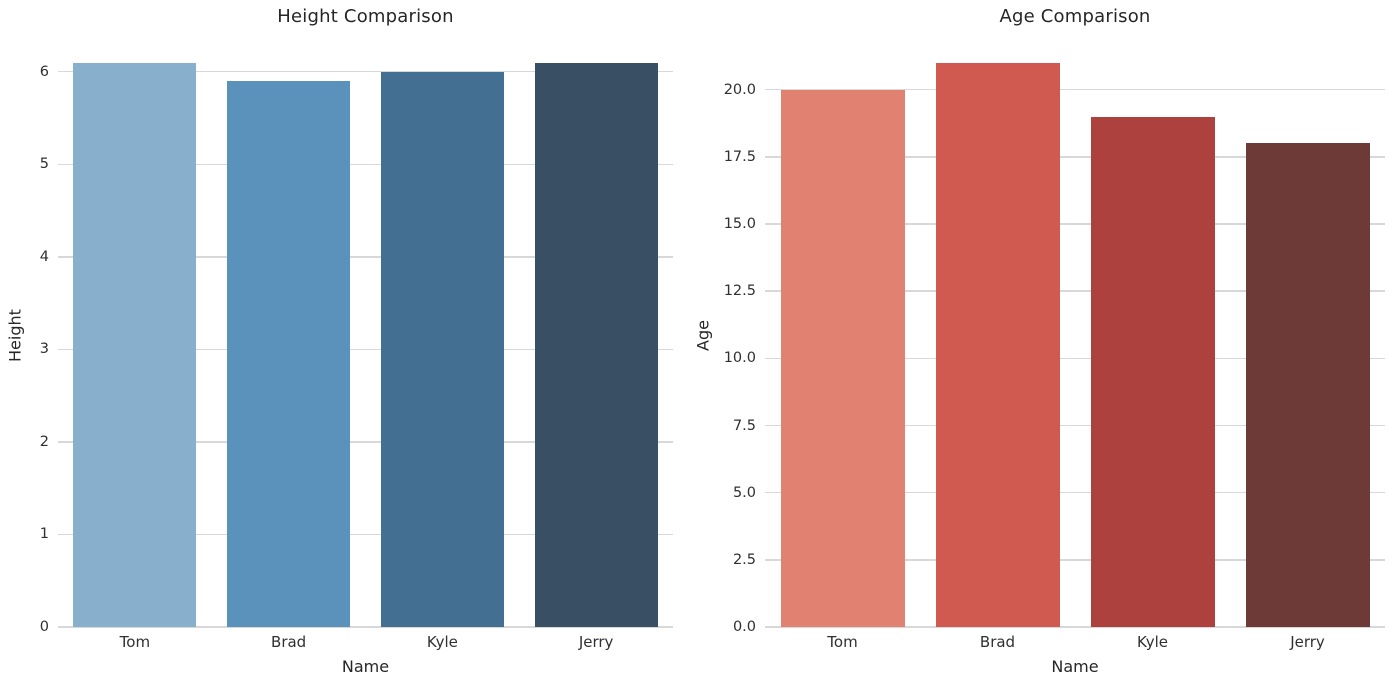  What do you see at coordinates (44, 627) in the screenshot?
I see `y-tick-label: 0` at bounding box center [44, 627].